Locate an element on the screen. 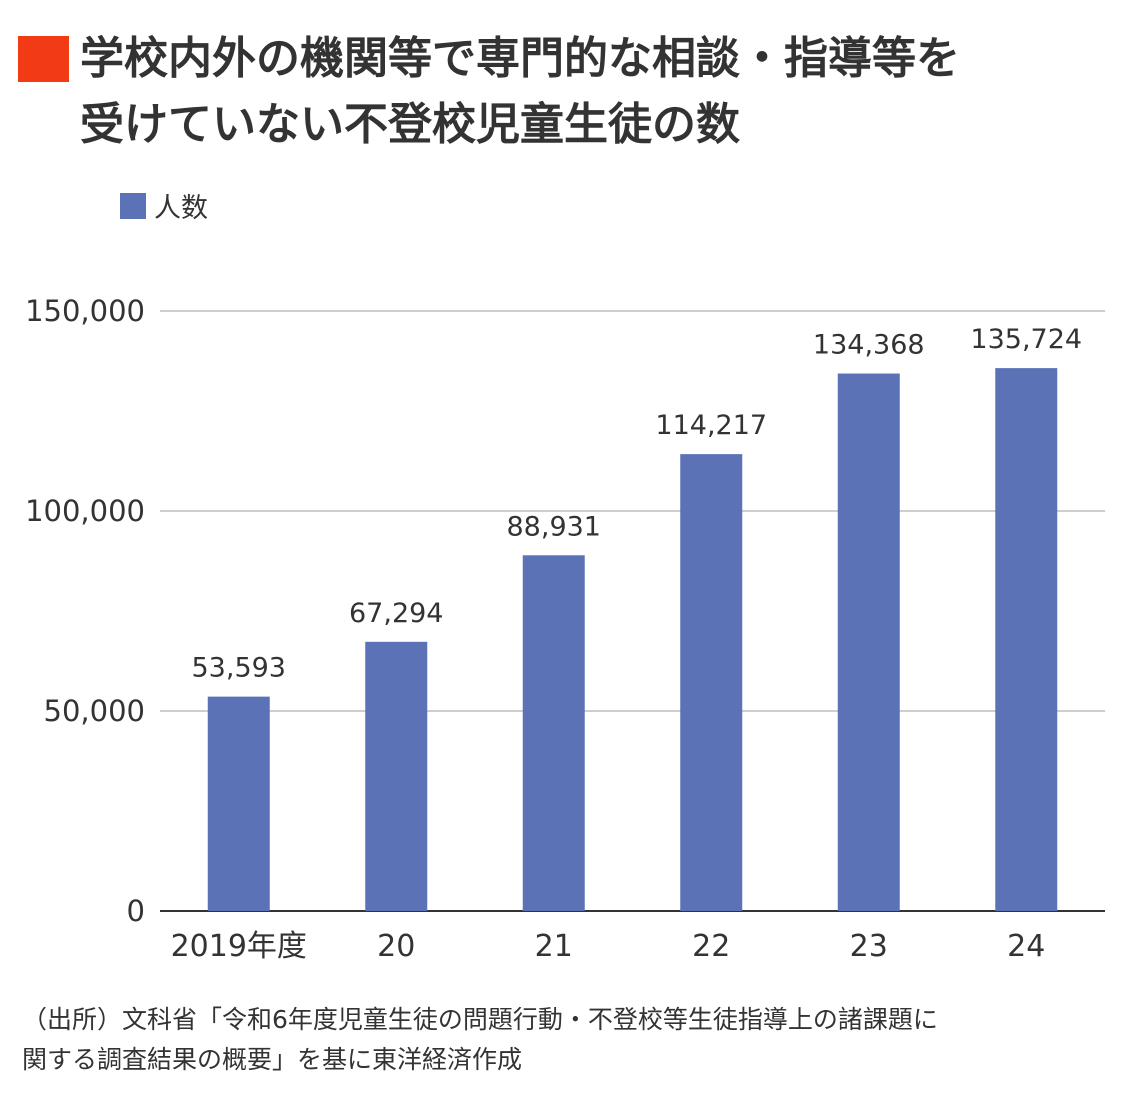  x-tick-label: 21 is located at coordinates (554, 946).